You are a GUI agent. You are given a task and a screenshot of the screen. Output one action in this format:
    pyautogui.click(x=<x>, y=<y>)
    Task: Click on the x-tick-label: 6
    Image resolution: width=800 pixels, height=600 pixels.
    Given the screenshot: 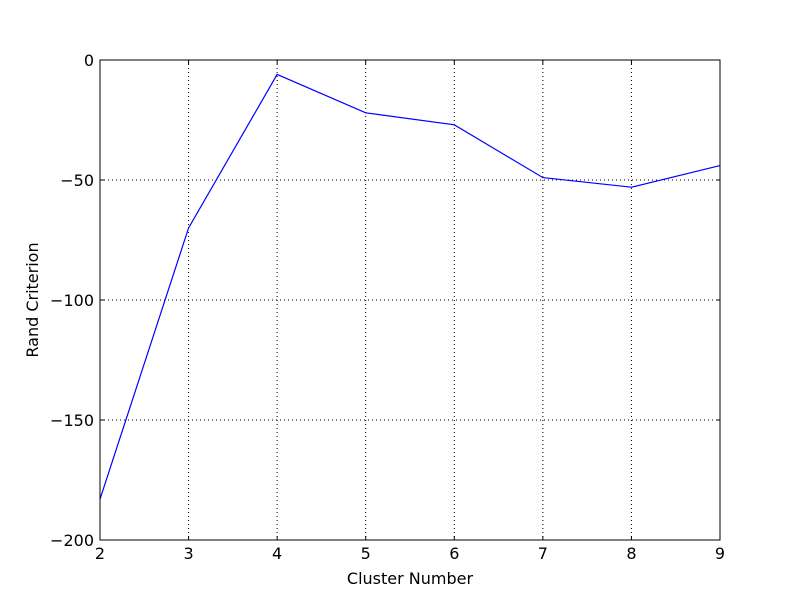 What is the action you would take?
    pyautogui.click(x=454, y=553)
    